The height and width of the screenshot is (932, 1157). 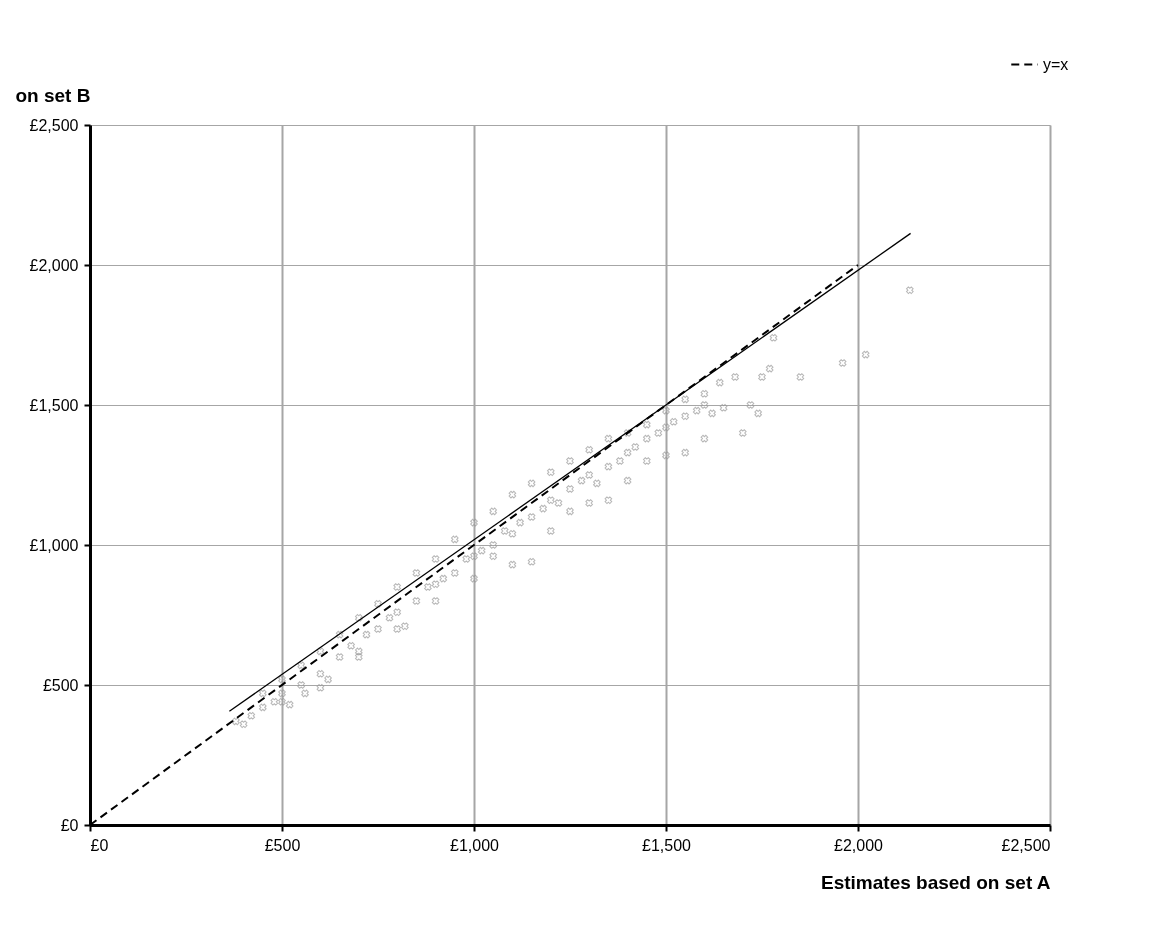 I want to click on y-tick-label: £2,000, so click(x=54, y=265).